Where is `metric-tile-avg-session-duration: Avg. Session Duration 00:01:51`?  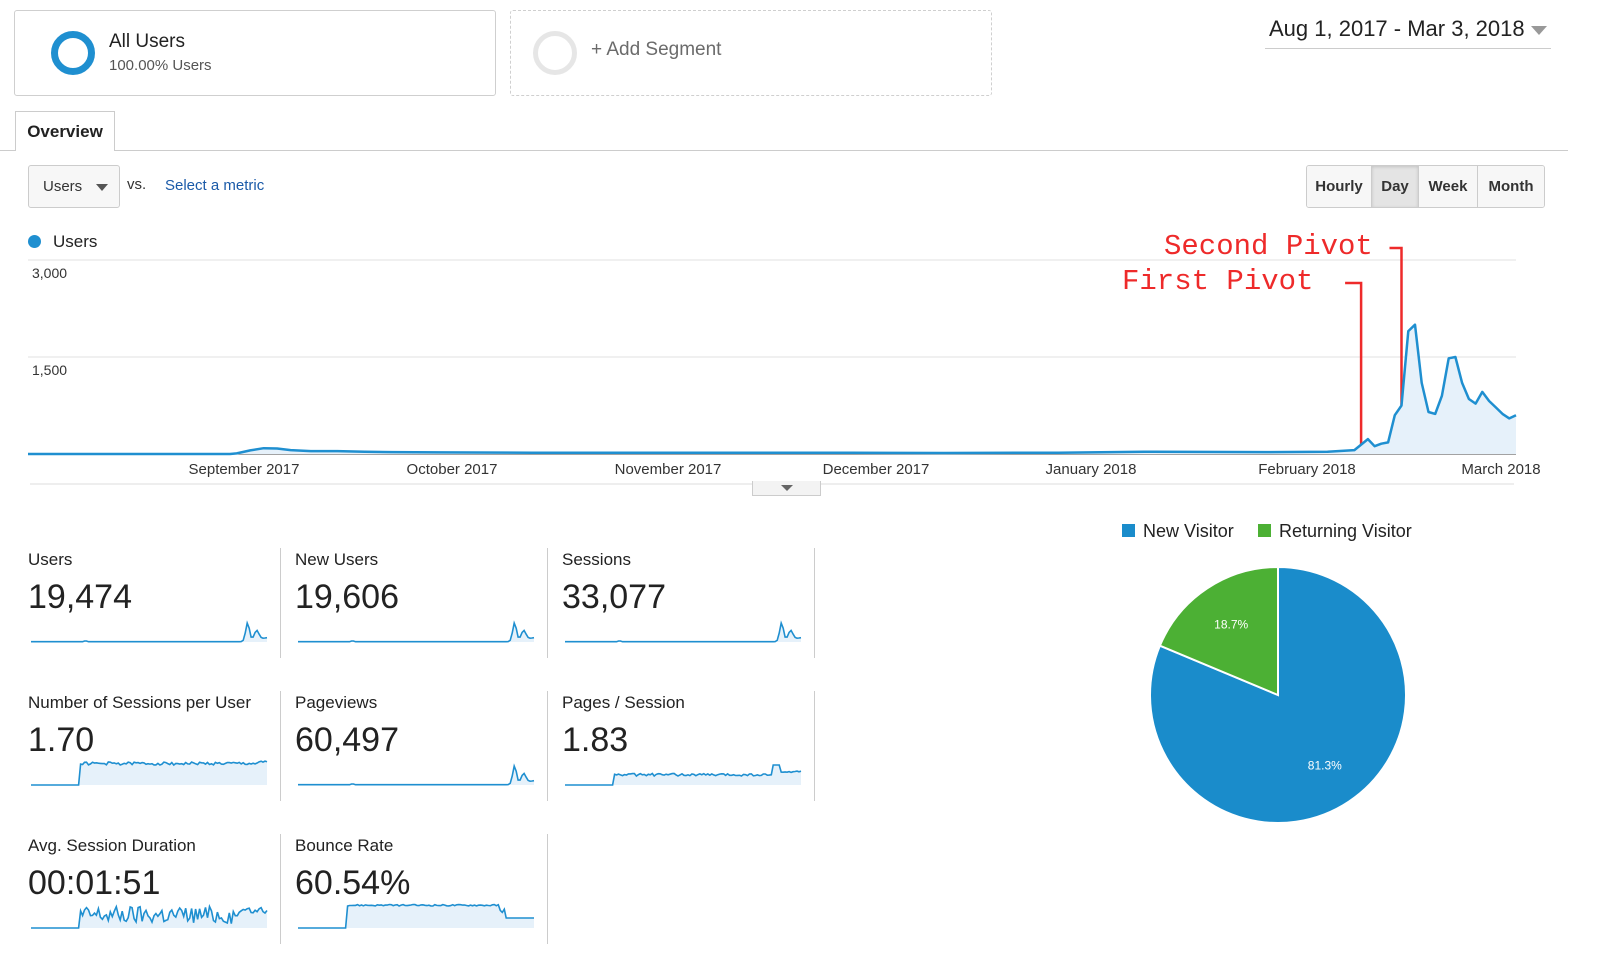 metric-tile-avg-session-duration: Avg. Session Duration 00:01:51 is located at coordinates (154, 893).